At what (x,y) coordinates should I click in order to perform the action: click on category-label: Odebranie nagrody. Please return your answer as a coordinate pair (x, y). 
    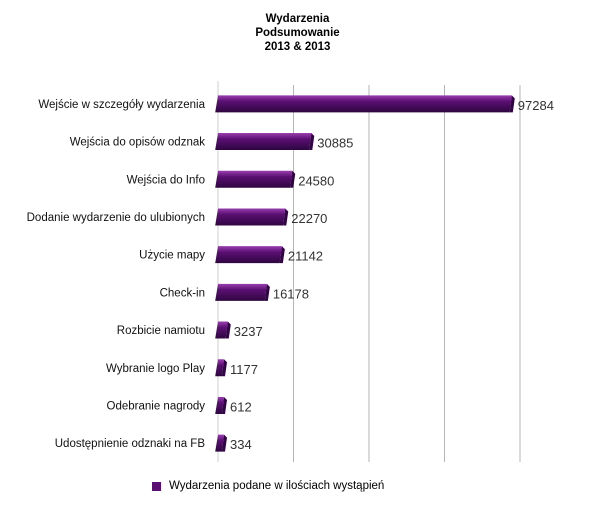
    Looking at the image, I should click on (156, 406).